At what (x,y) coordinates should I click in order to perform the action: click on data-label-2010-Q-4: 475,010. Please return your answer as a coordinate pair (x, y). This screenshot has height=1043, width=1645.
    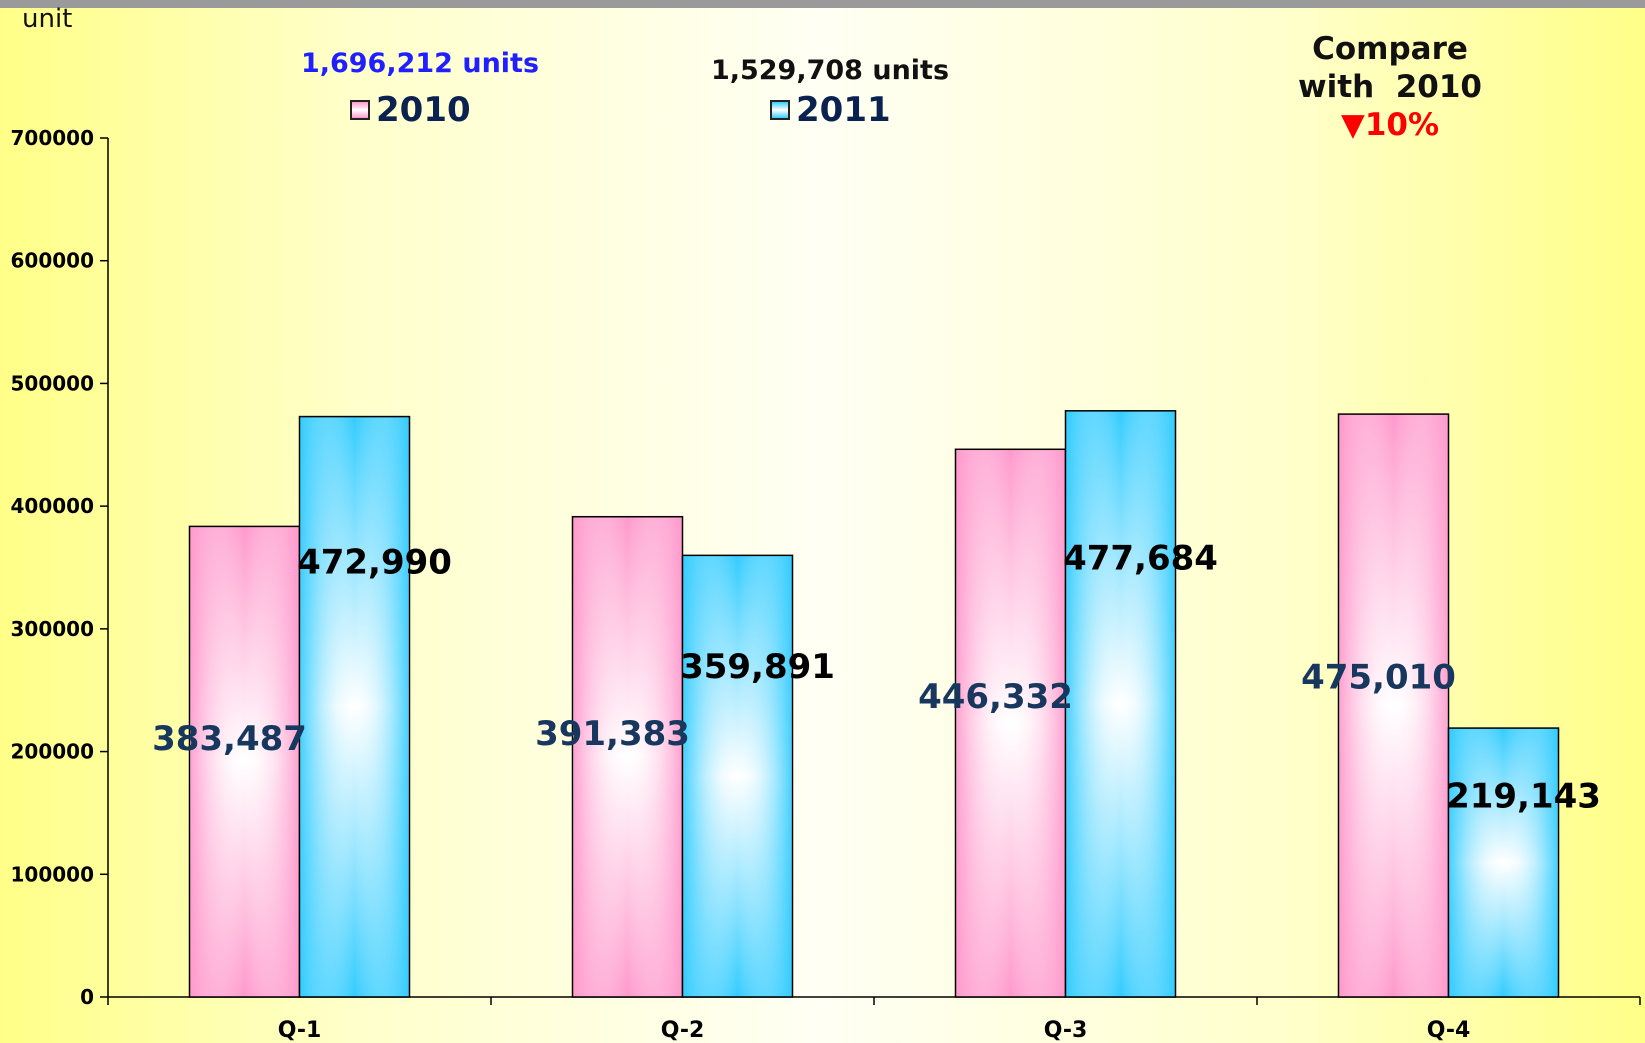
    Looking at the image, I should click on (1378, 677).